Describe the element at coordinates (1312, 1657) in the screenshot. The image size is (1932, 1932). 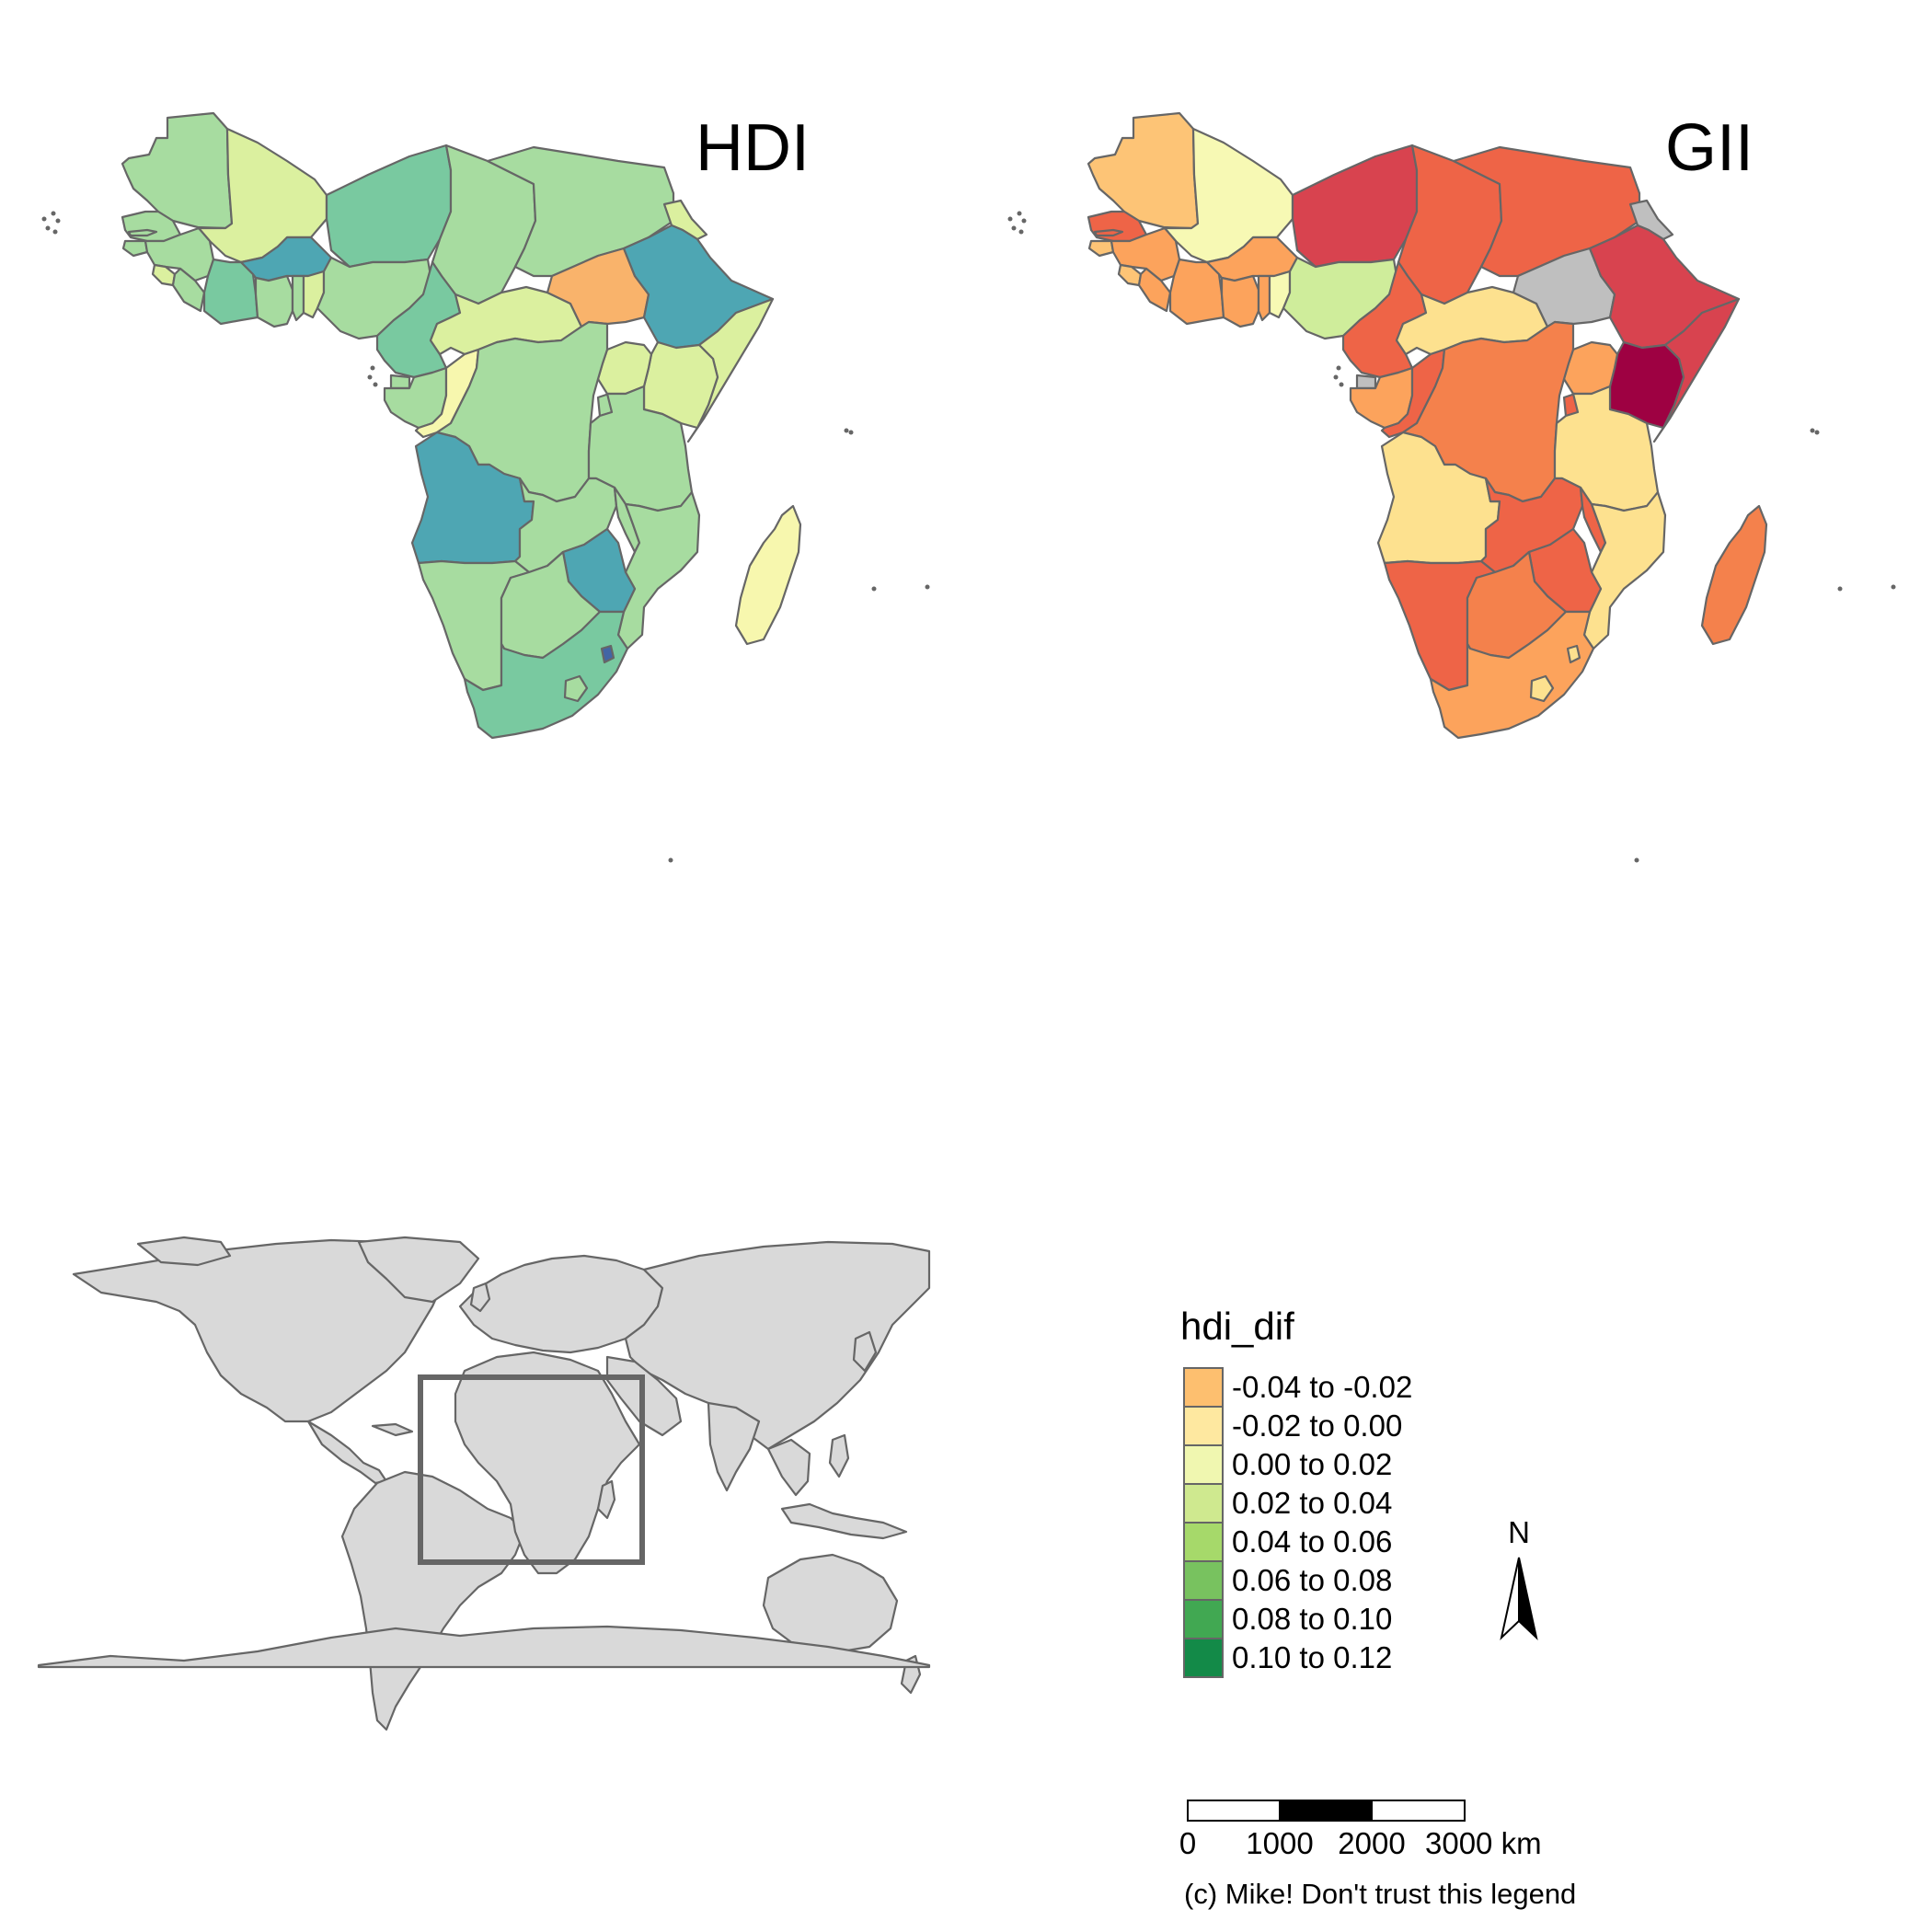
I see `legend-label-7: 0.10 to 0.12` at that location.